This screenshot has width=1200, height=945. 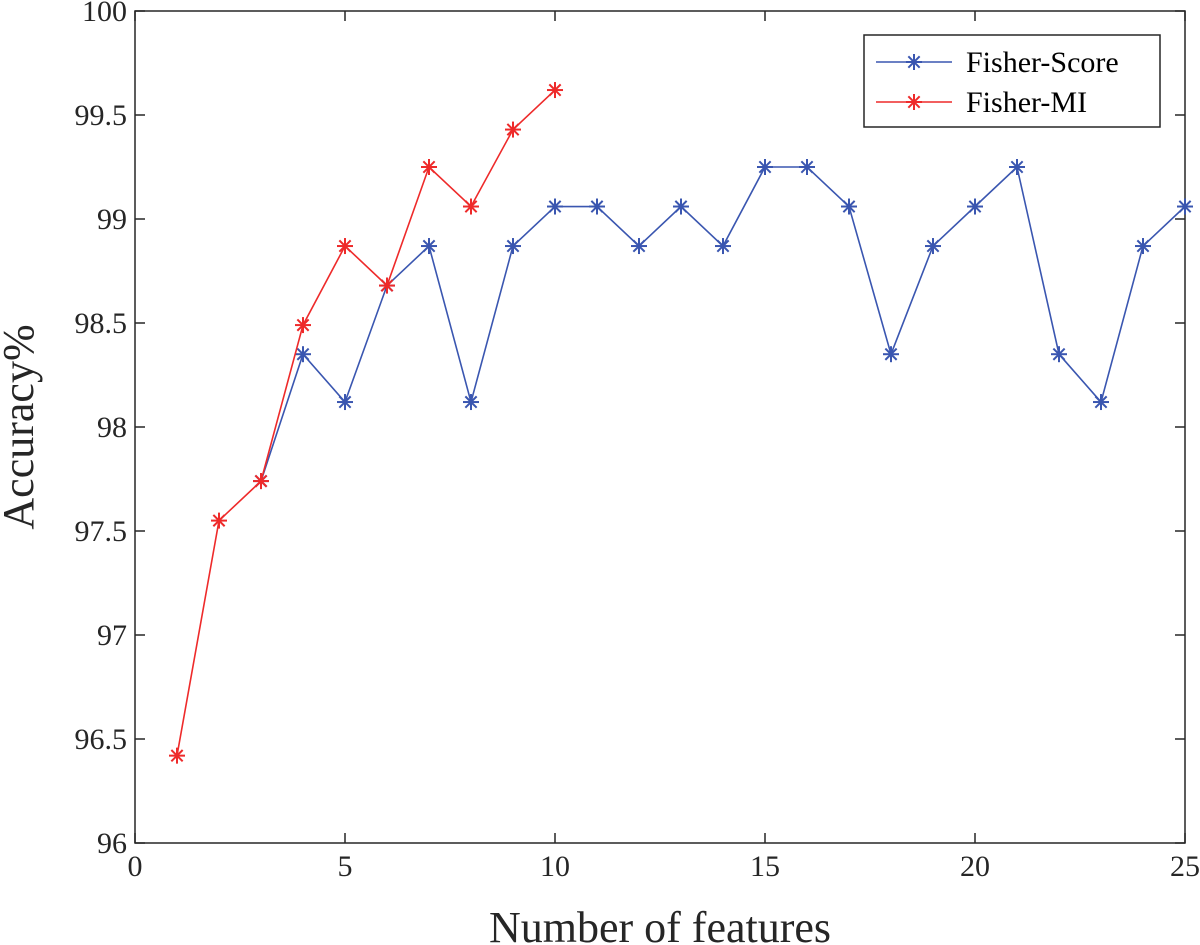 What do you see at coordinates (112, 219) in the screenshot?
I see `y-tick-label: 99` at bounding box center [112, 219].